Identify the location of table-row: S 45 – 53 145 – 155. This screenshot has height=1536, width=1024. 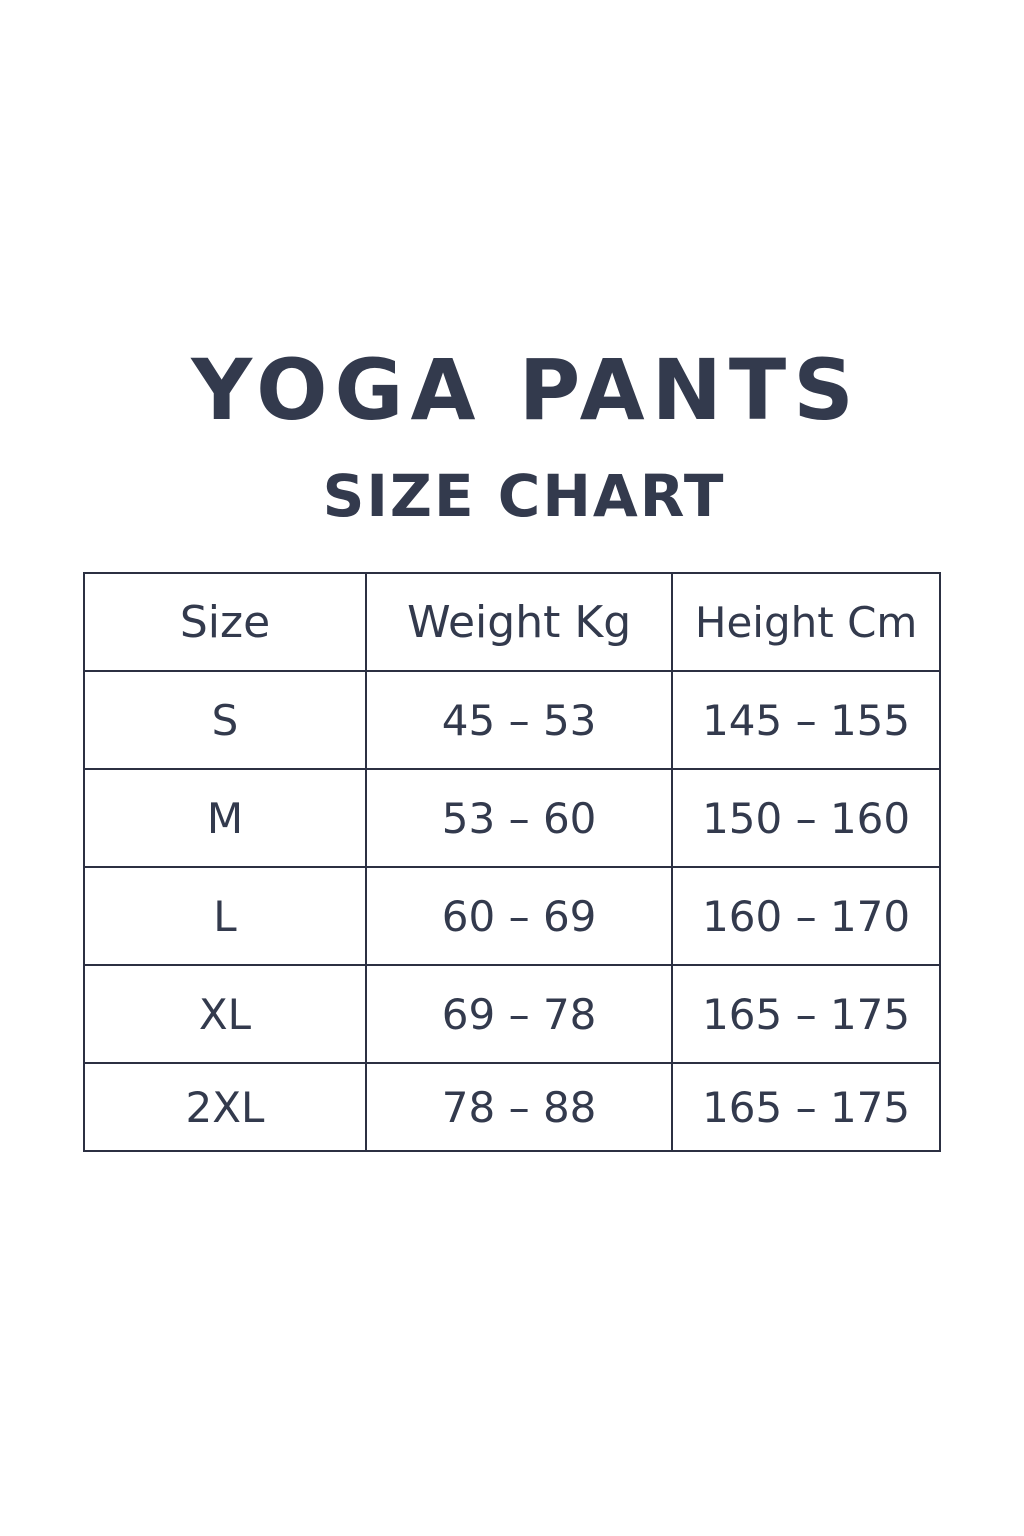
(512, 720).